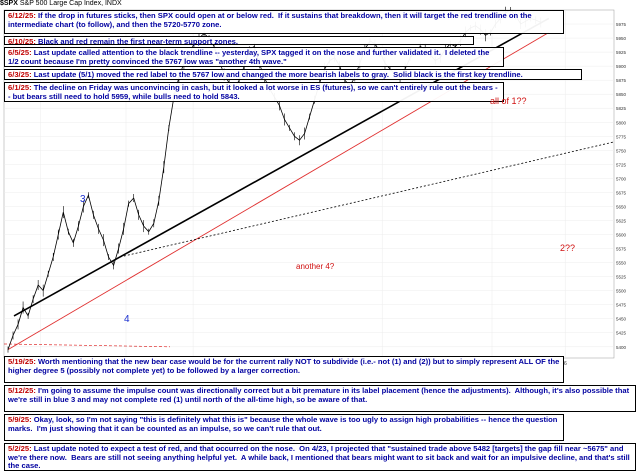  Describe the element at coordinates (621, 249) in the screenshot. I see `y-tick-label: 5575` at that location.